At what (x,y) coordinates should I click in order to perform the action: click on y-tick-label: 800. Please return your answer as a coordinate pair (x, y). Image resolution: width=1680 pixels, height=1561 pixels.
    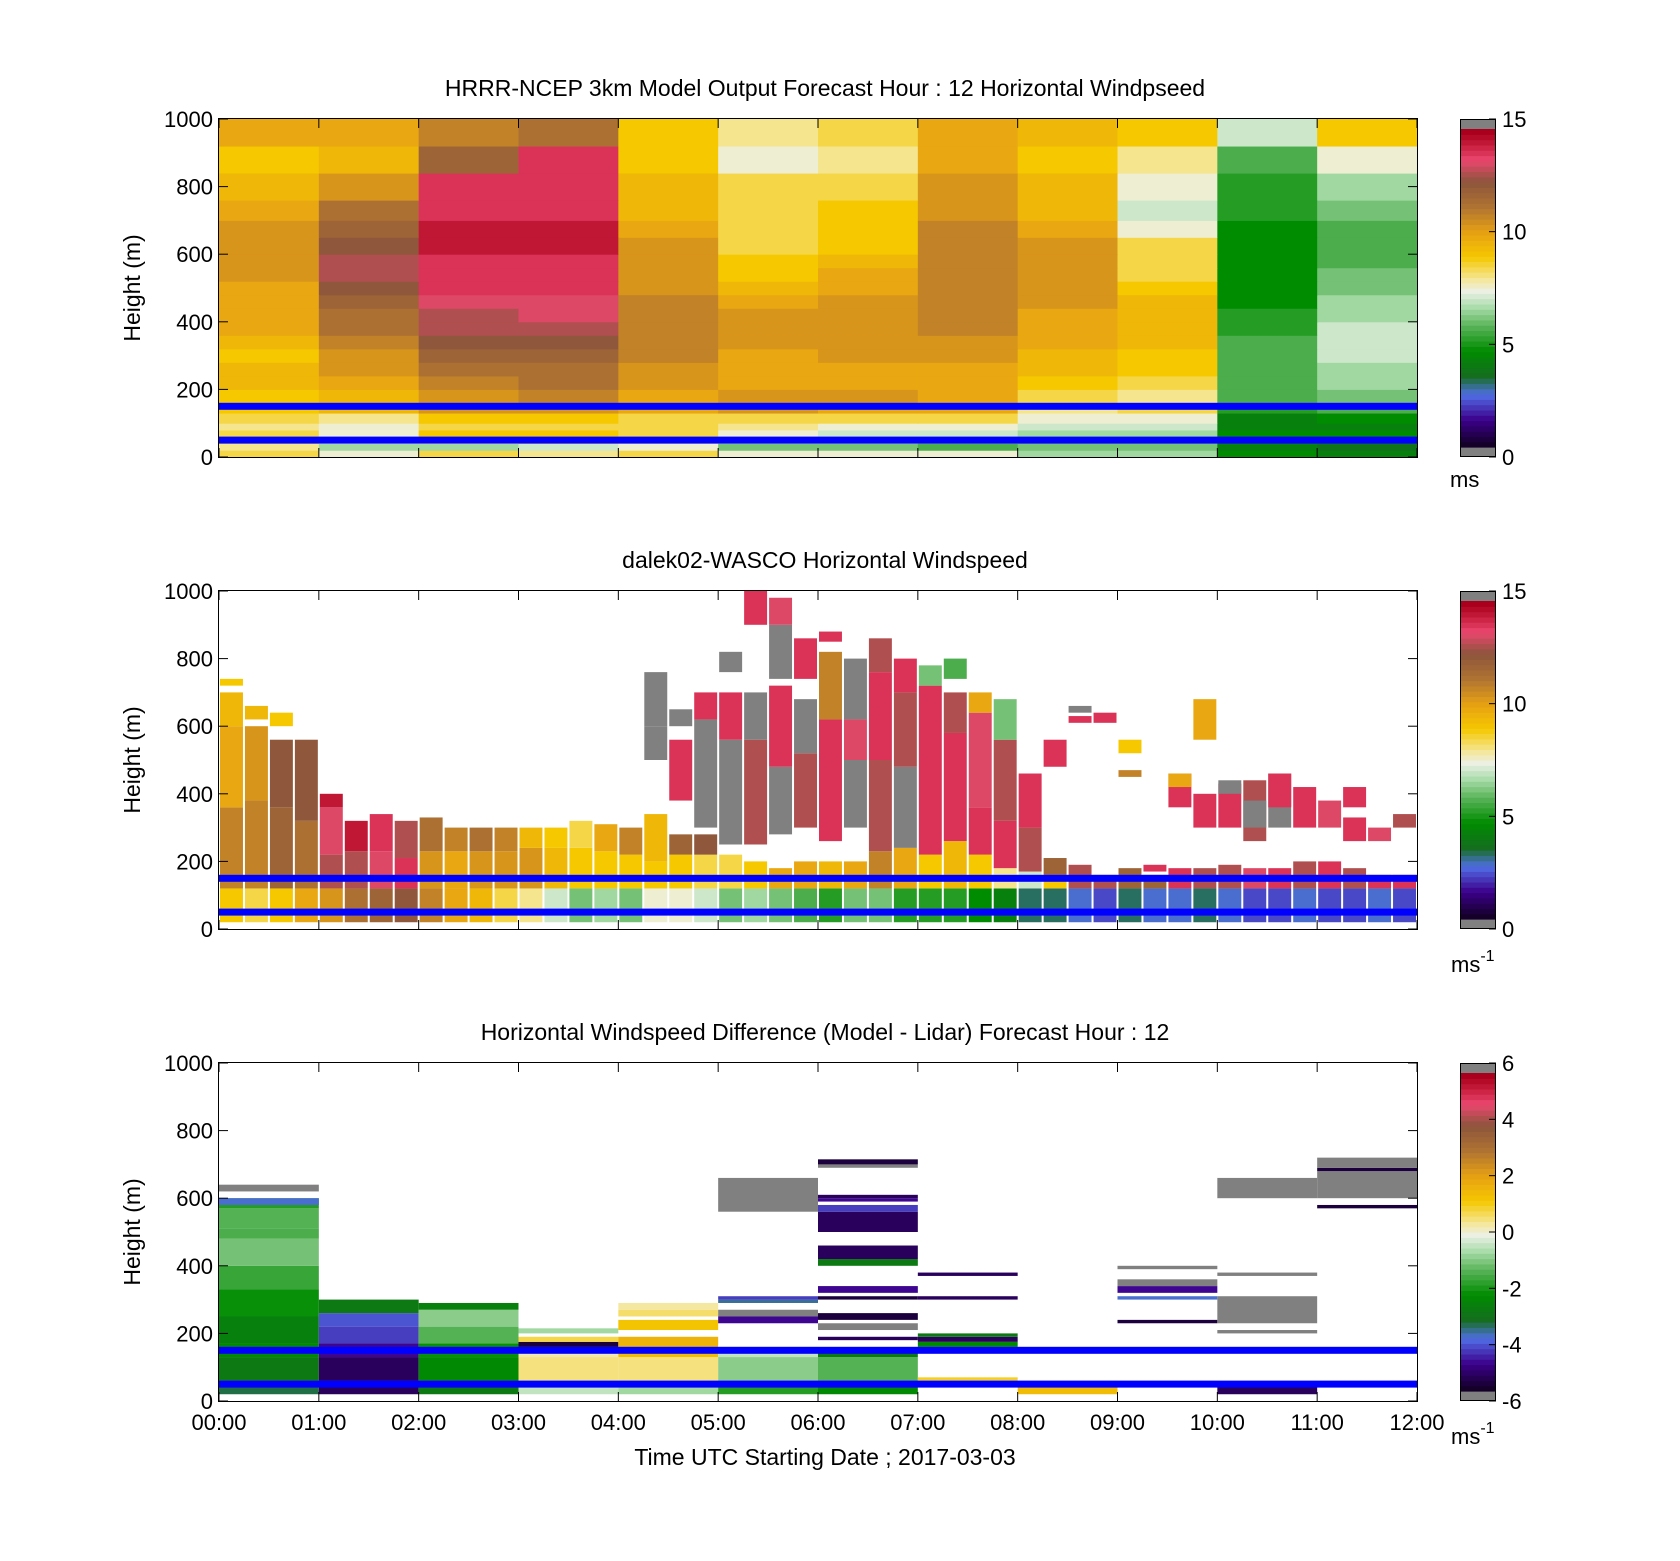
    Looking at the image, I should click on (194, 659).